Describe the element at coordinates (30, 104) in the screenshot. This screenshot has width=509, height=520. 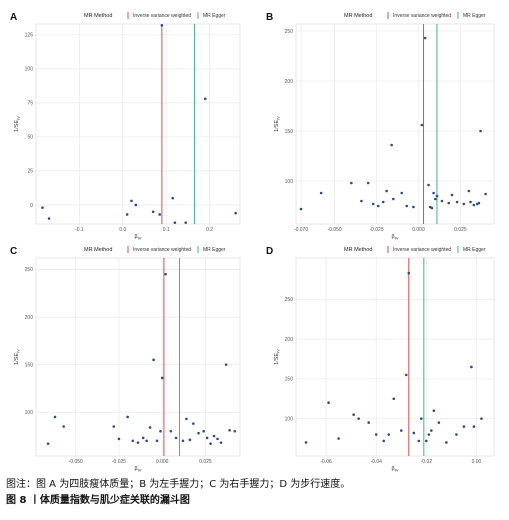
I see `y-tick-label: 75` at that location.